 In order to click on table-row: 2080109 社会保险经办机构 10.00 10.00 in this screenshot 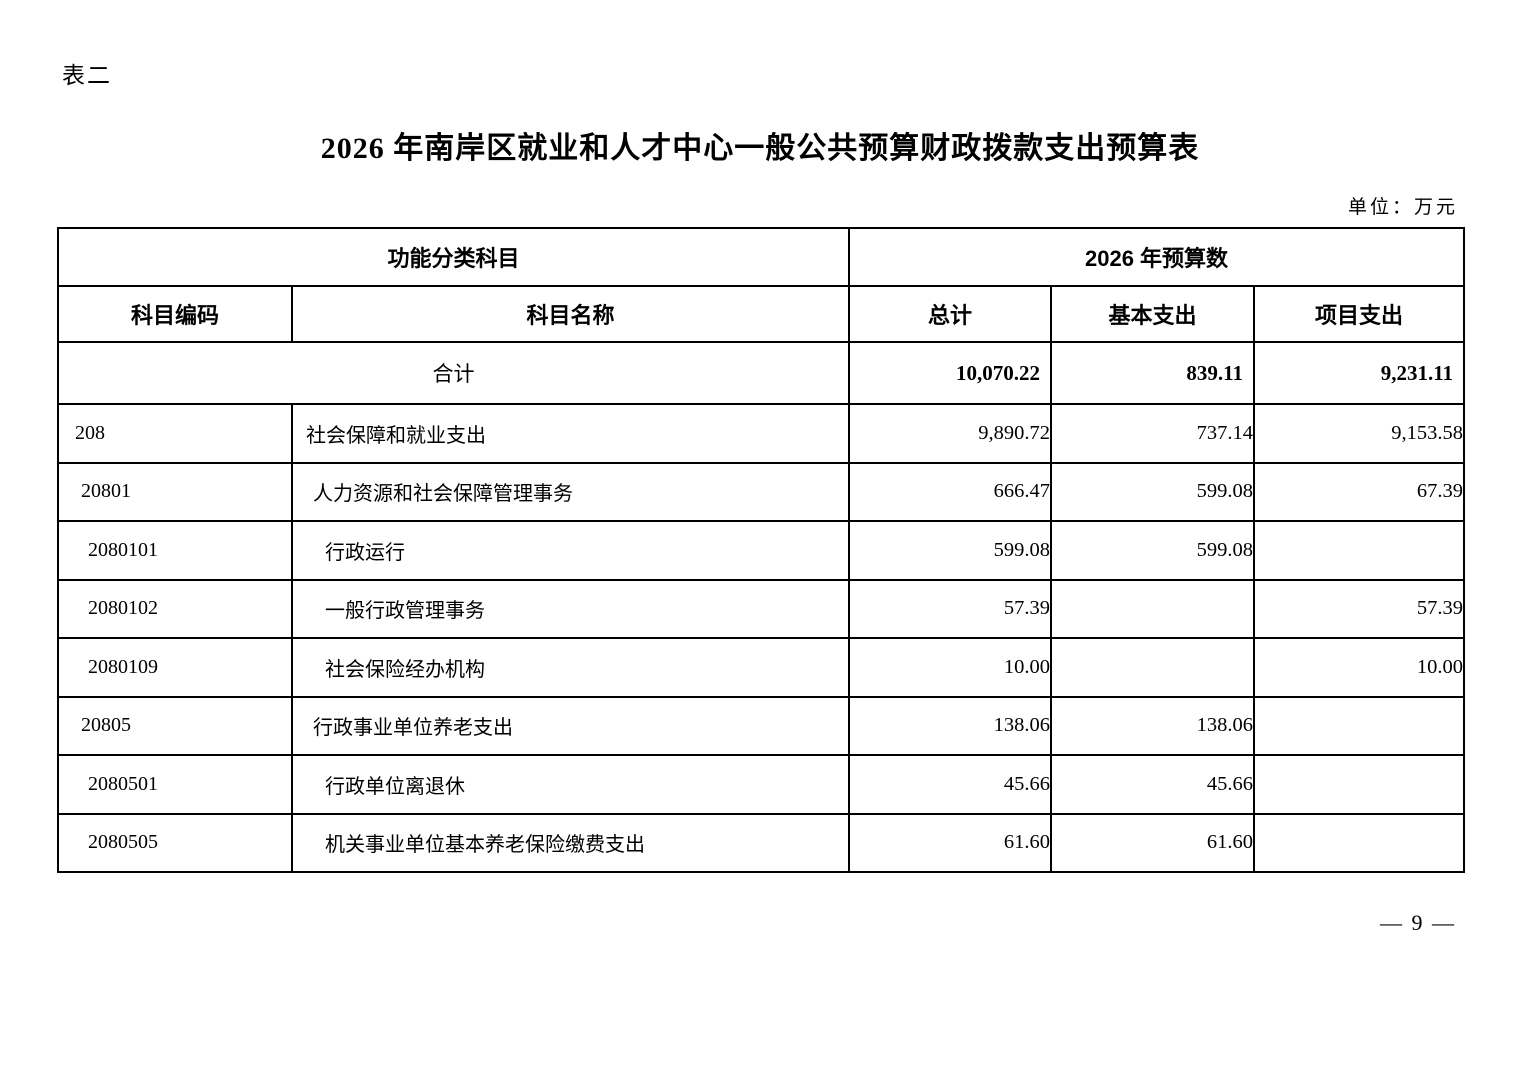, I will do `click(761, 667)`.